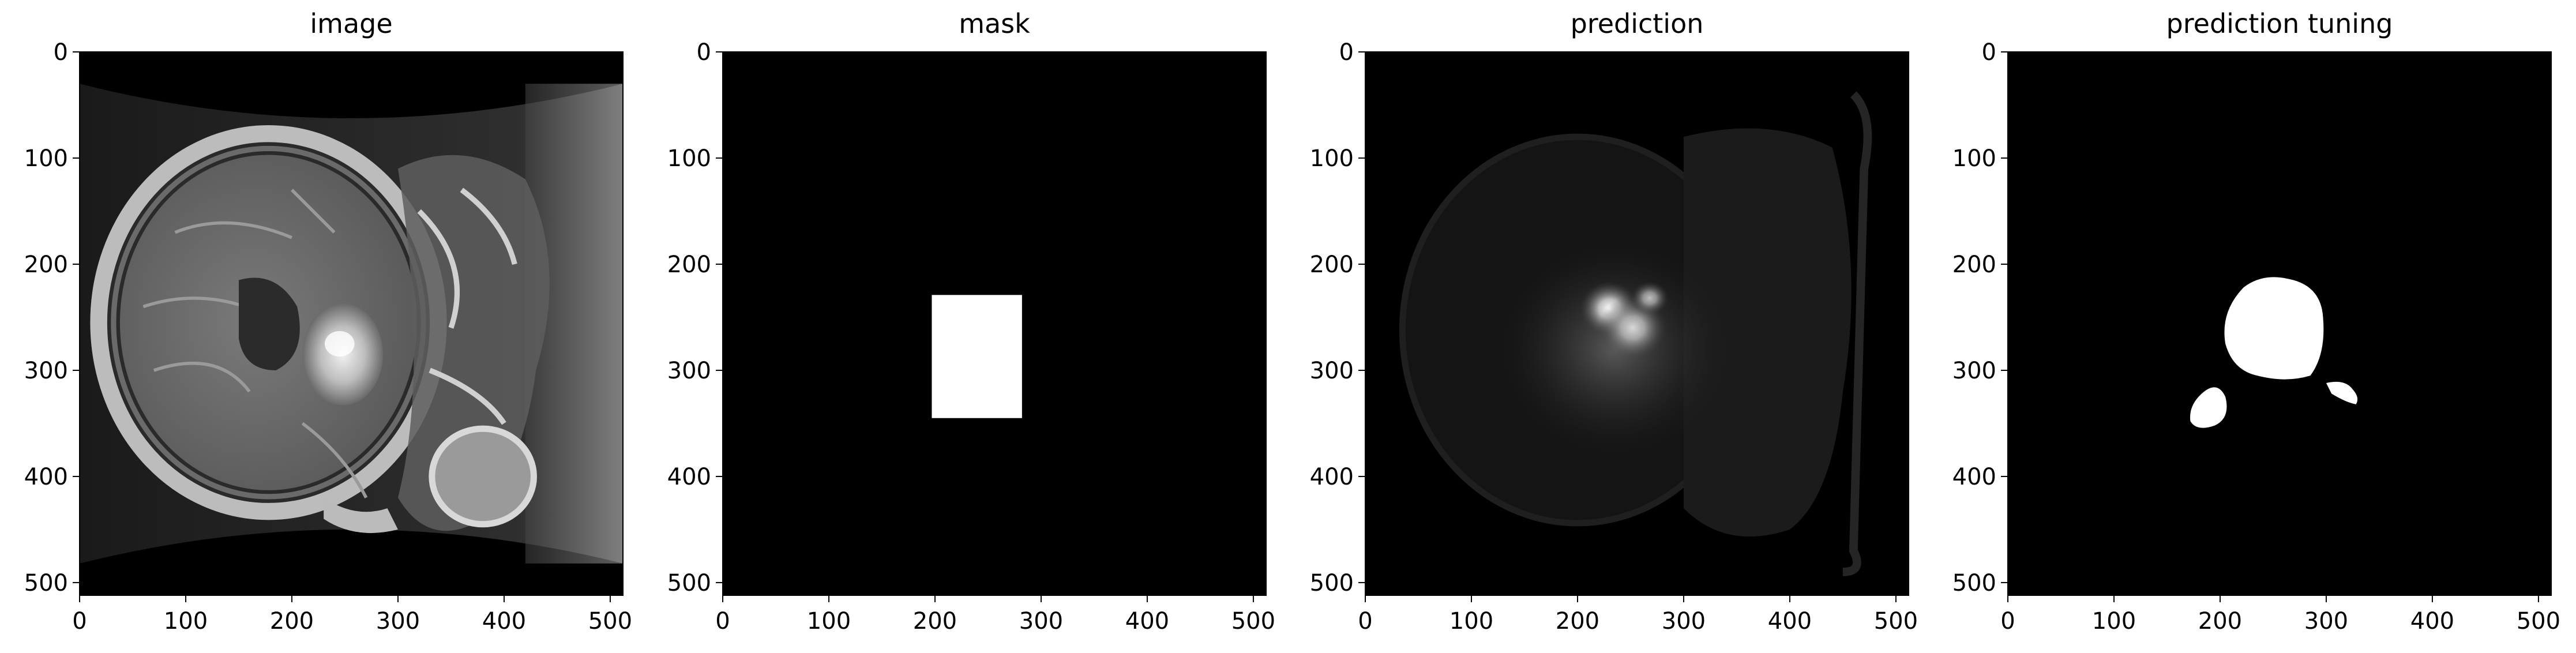  I want to click on segment-right, so click(2342, 392).